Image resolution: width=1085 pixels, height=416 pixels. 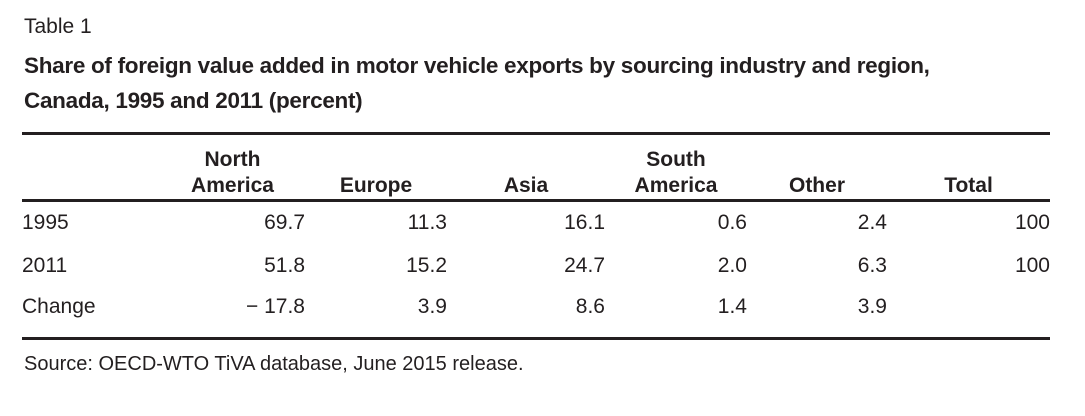 I want to click on column-header-south-america: South America, so click(x=676, y=167).